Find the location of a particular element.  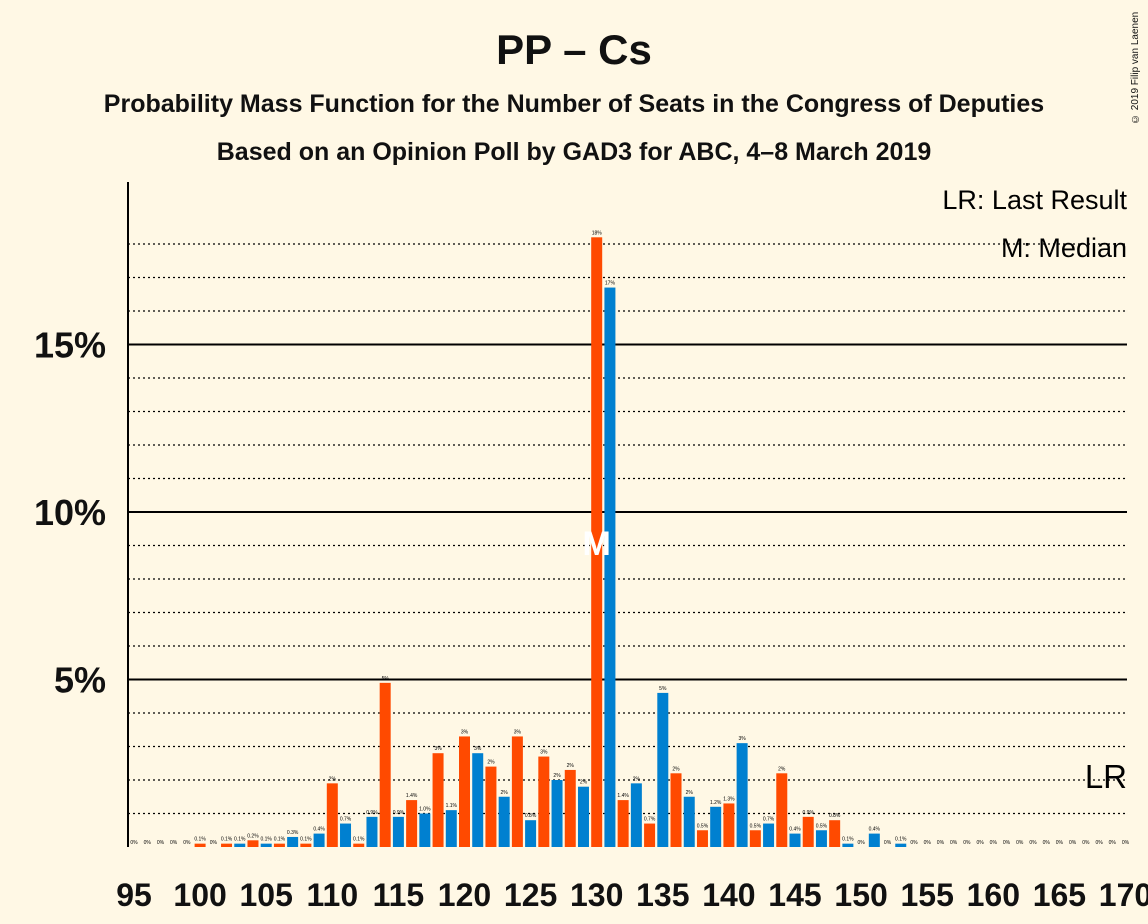

y-tick-label: 10% is located at coordinates (70, 512).